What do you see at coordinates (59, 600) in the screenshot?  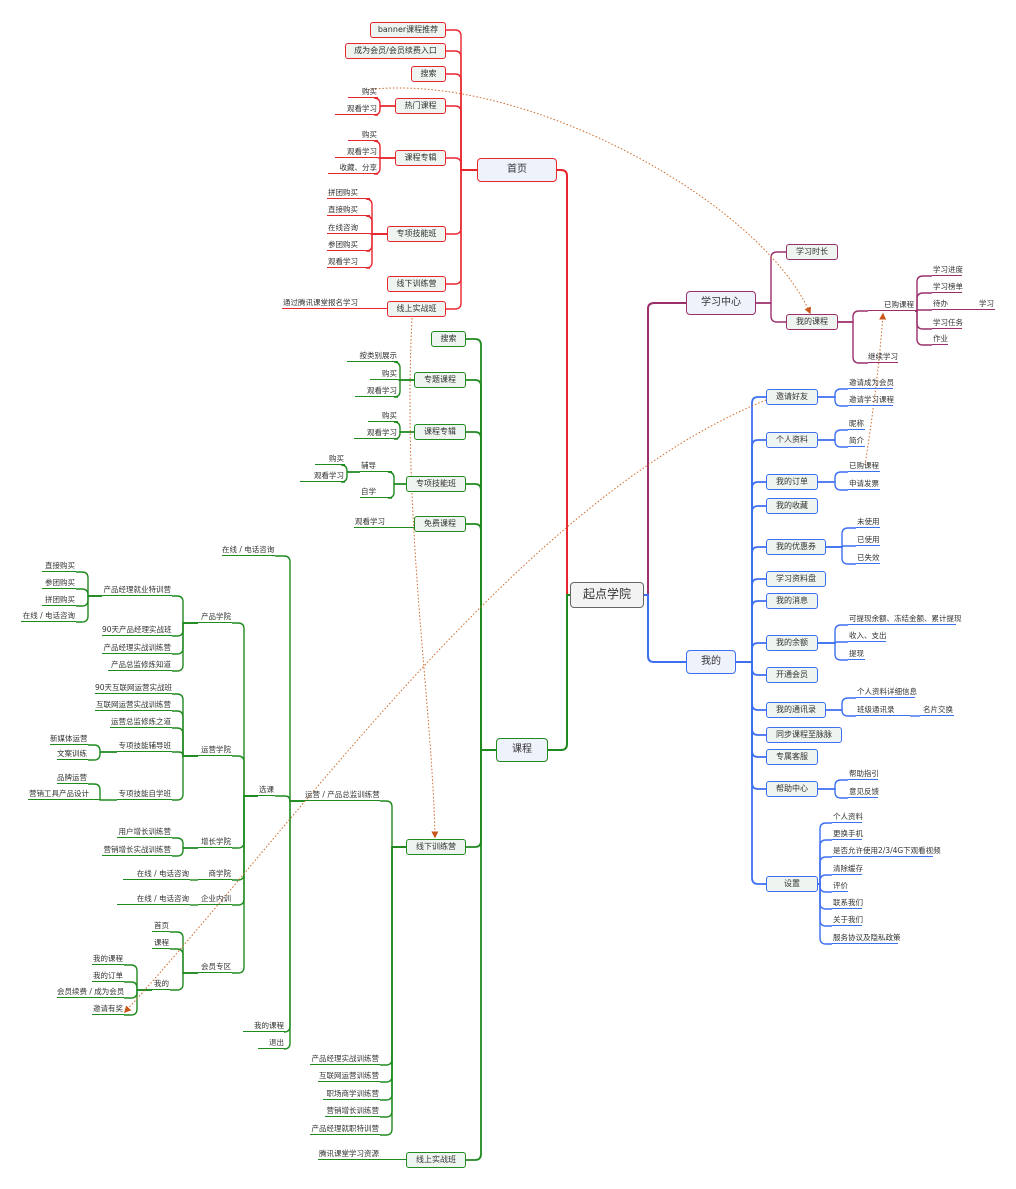 I see `leaf-course-children-5-items-0-items-1-items-0-items-0-items-2: 拼团购买` at bounding box center [59, 600].